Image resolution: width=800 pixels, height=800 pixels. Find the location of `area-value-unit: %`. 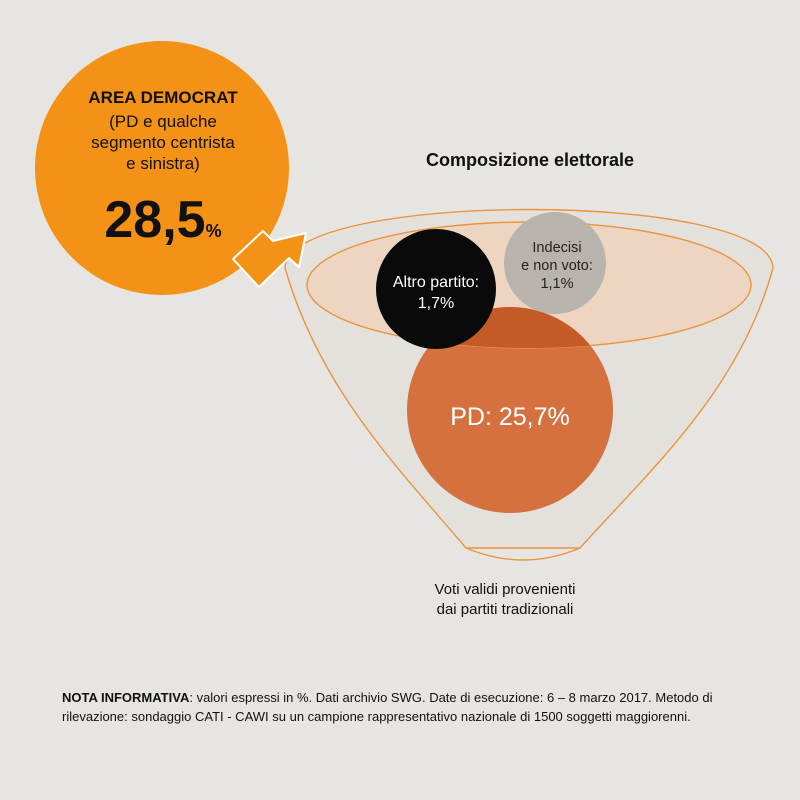

area-value-unit: % is located at coordinates (213, 231).